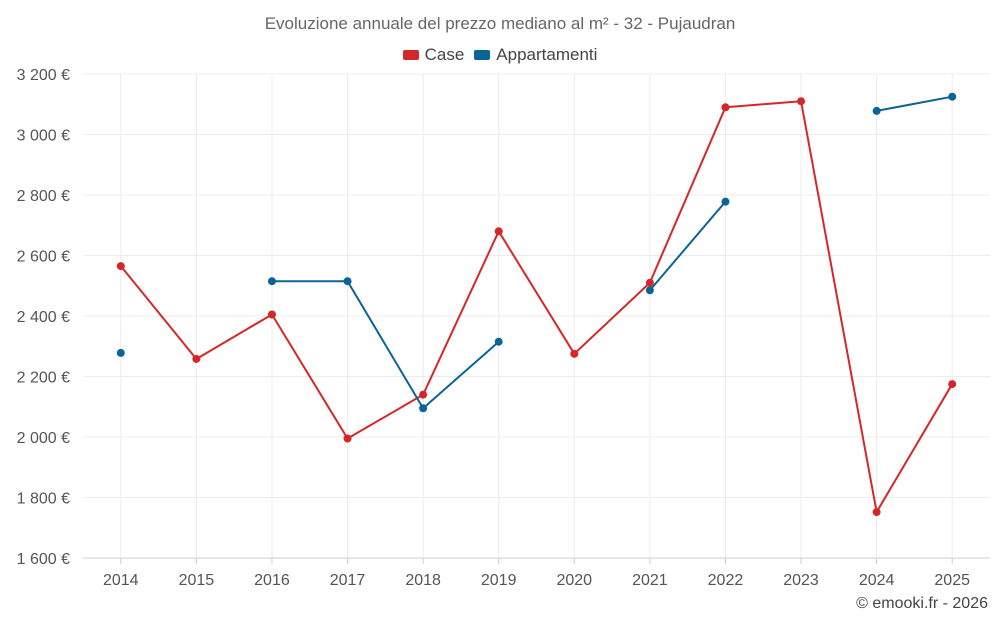  What do you see at coordinates (444, 54) in the screenshot?
I see `legend-label-case: Case` at bounding box center [444, 54].